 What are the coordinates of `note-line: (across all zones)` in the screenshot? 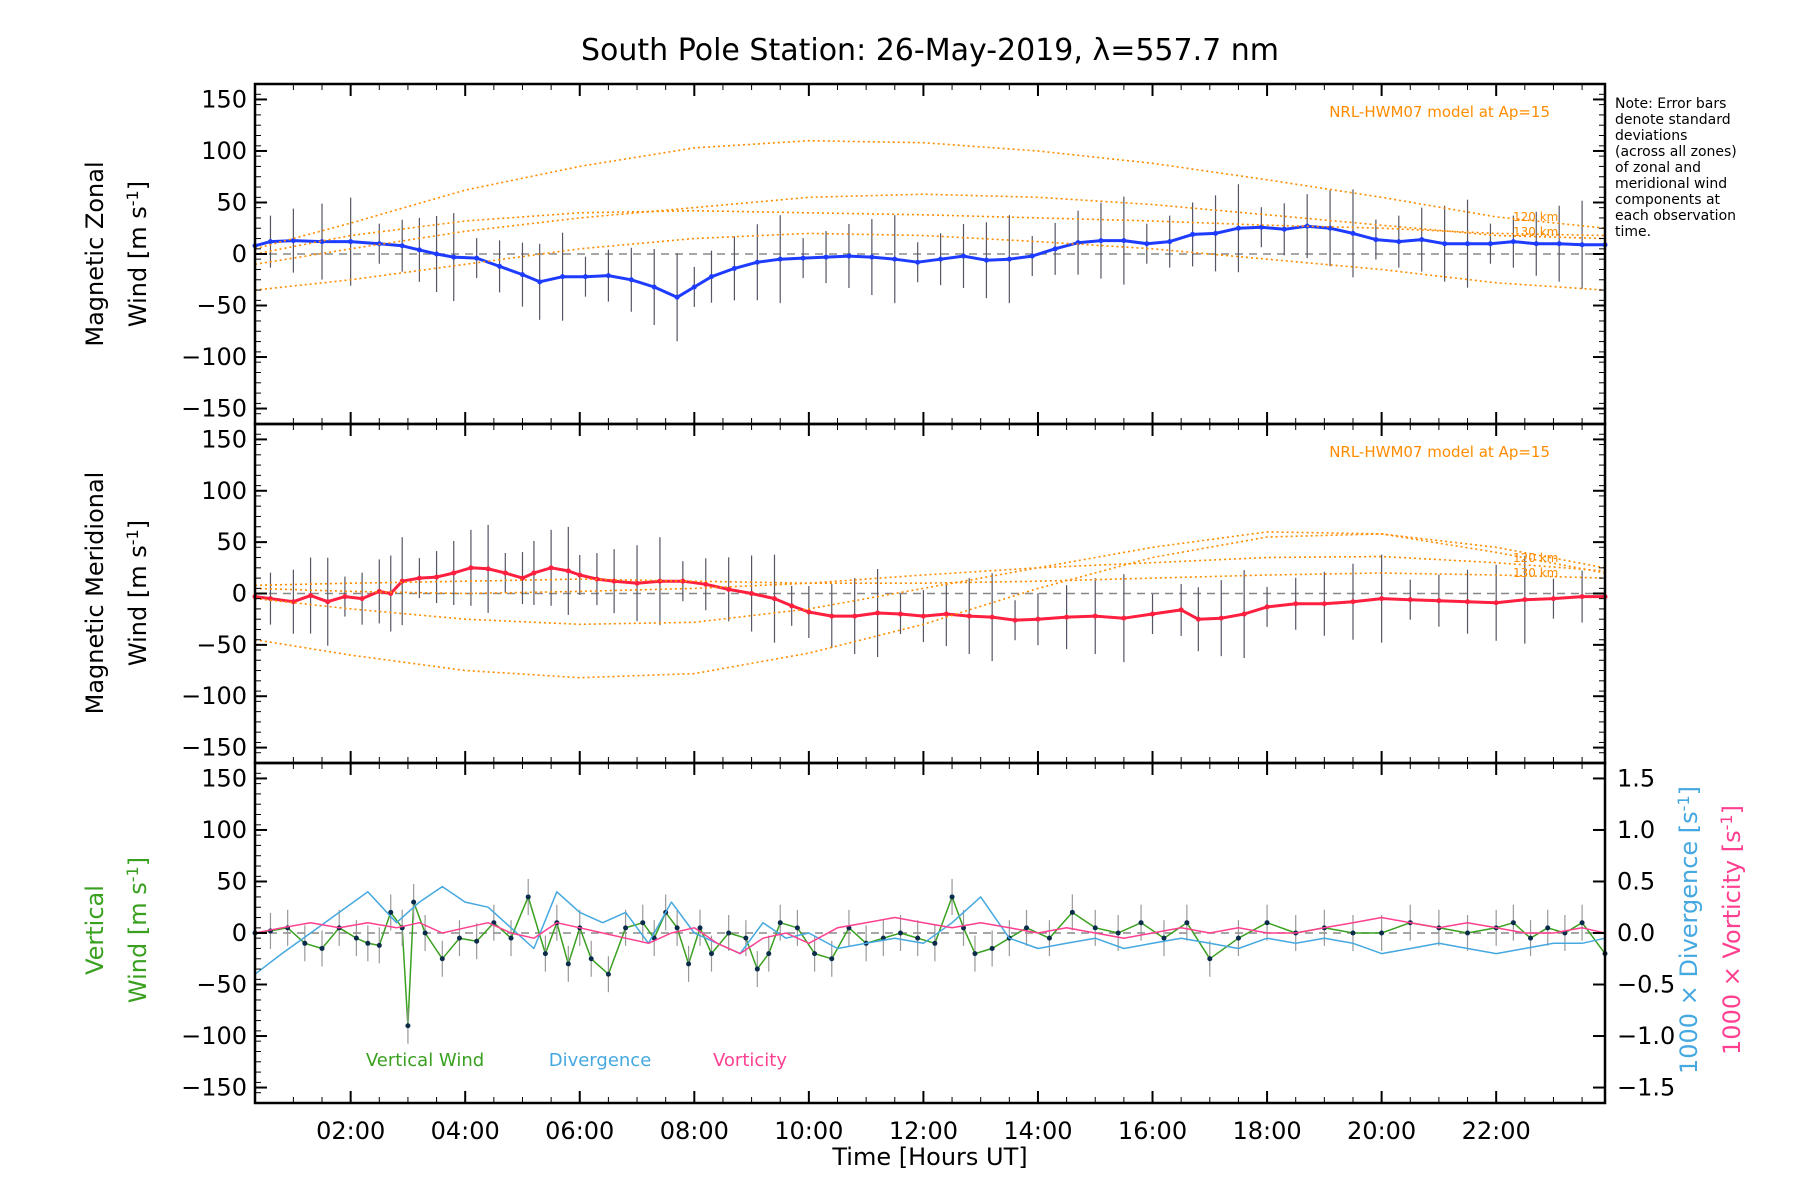 It's located at (1676, 152).